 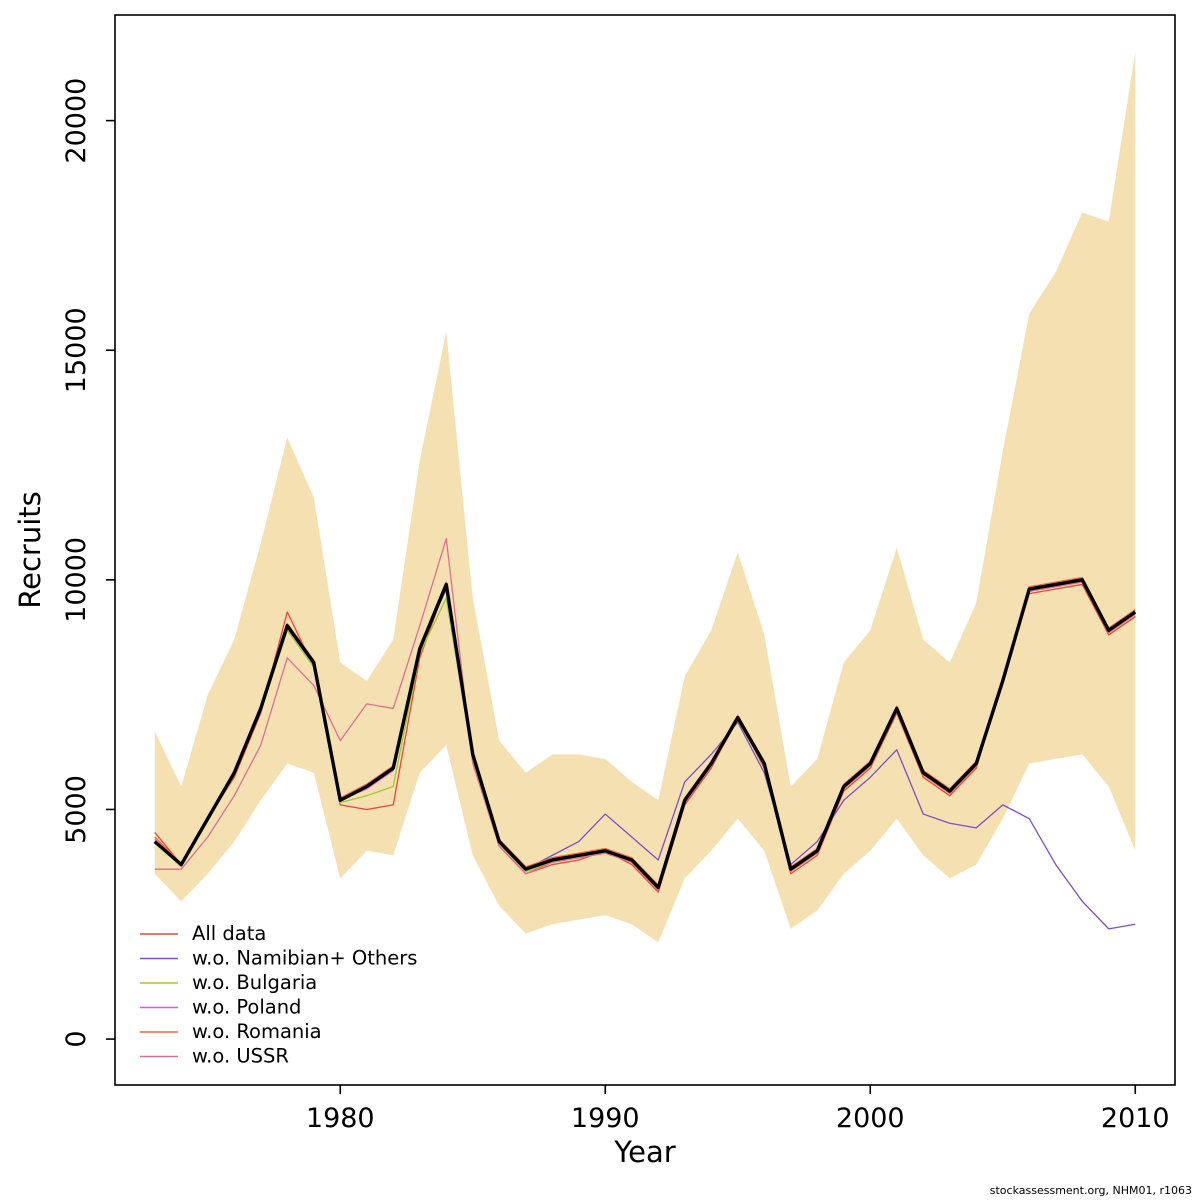 What do you see at coordinates (304, 958) in the screenshot?
I see `legend-label-wo-namibian-others: w.o. Namibian+ Others` at bounding box center [304, 958].